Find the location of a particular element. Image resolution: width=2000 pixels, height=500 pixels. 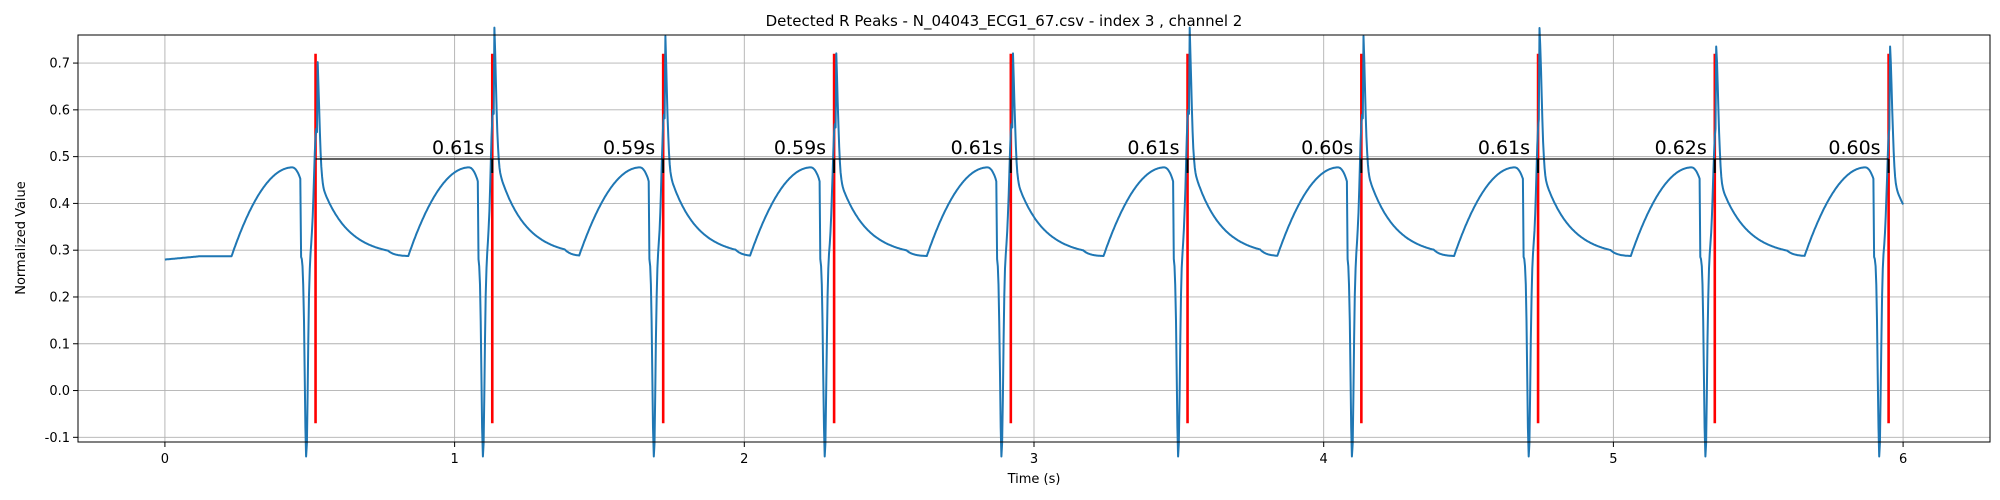

x-axis-label: Time (s) is located at coordinates (1034, 479).